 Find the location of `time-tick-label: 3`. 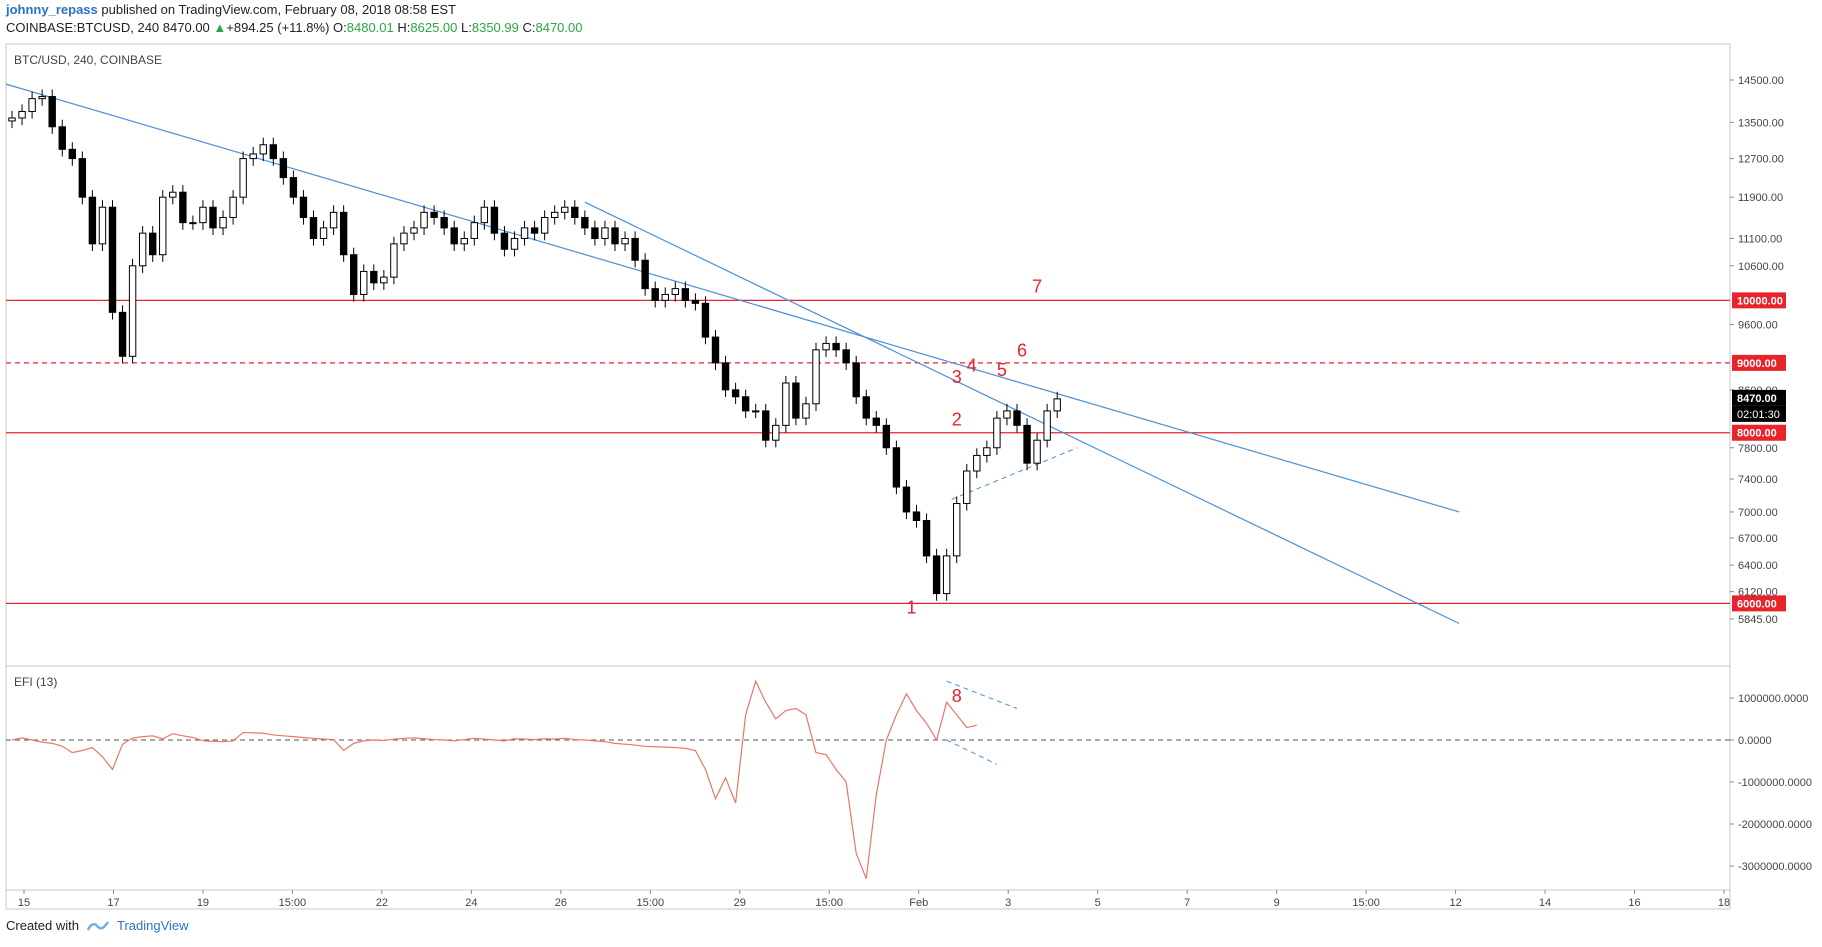

time-tick-label: 3 is located at coordinates (1008, 903).